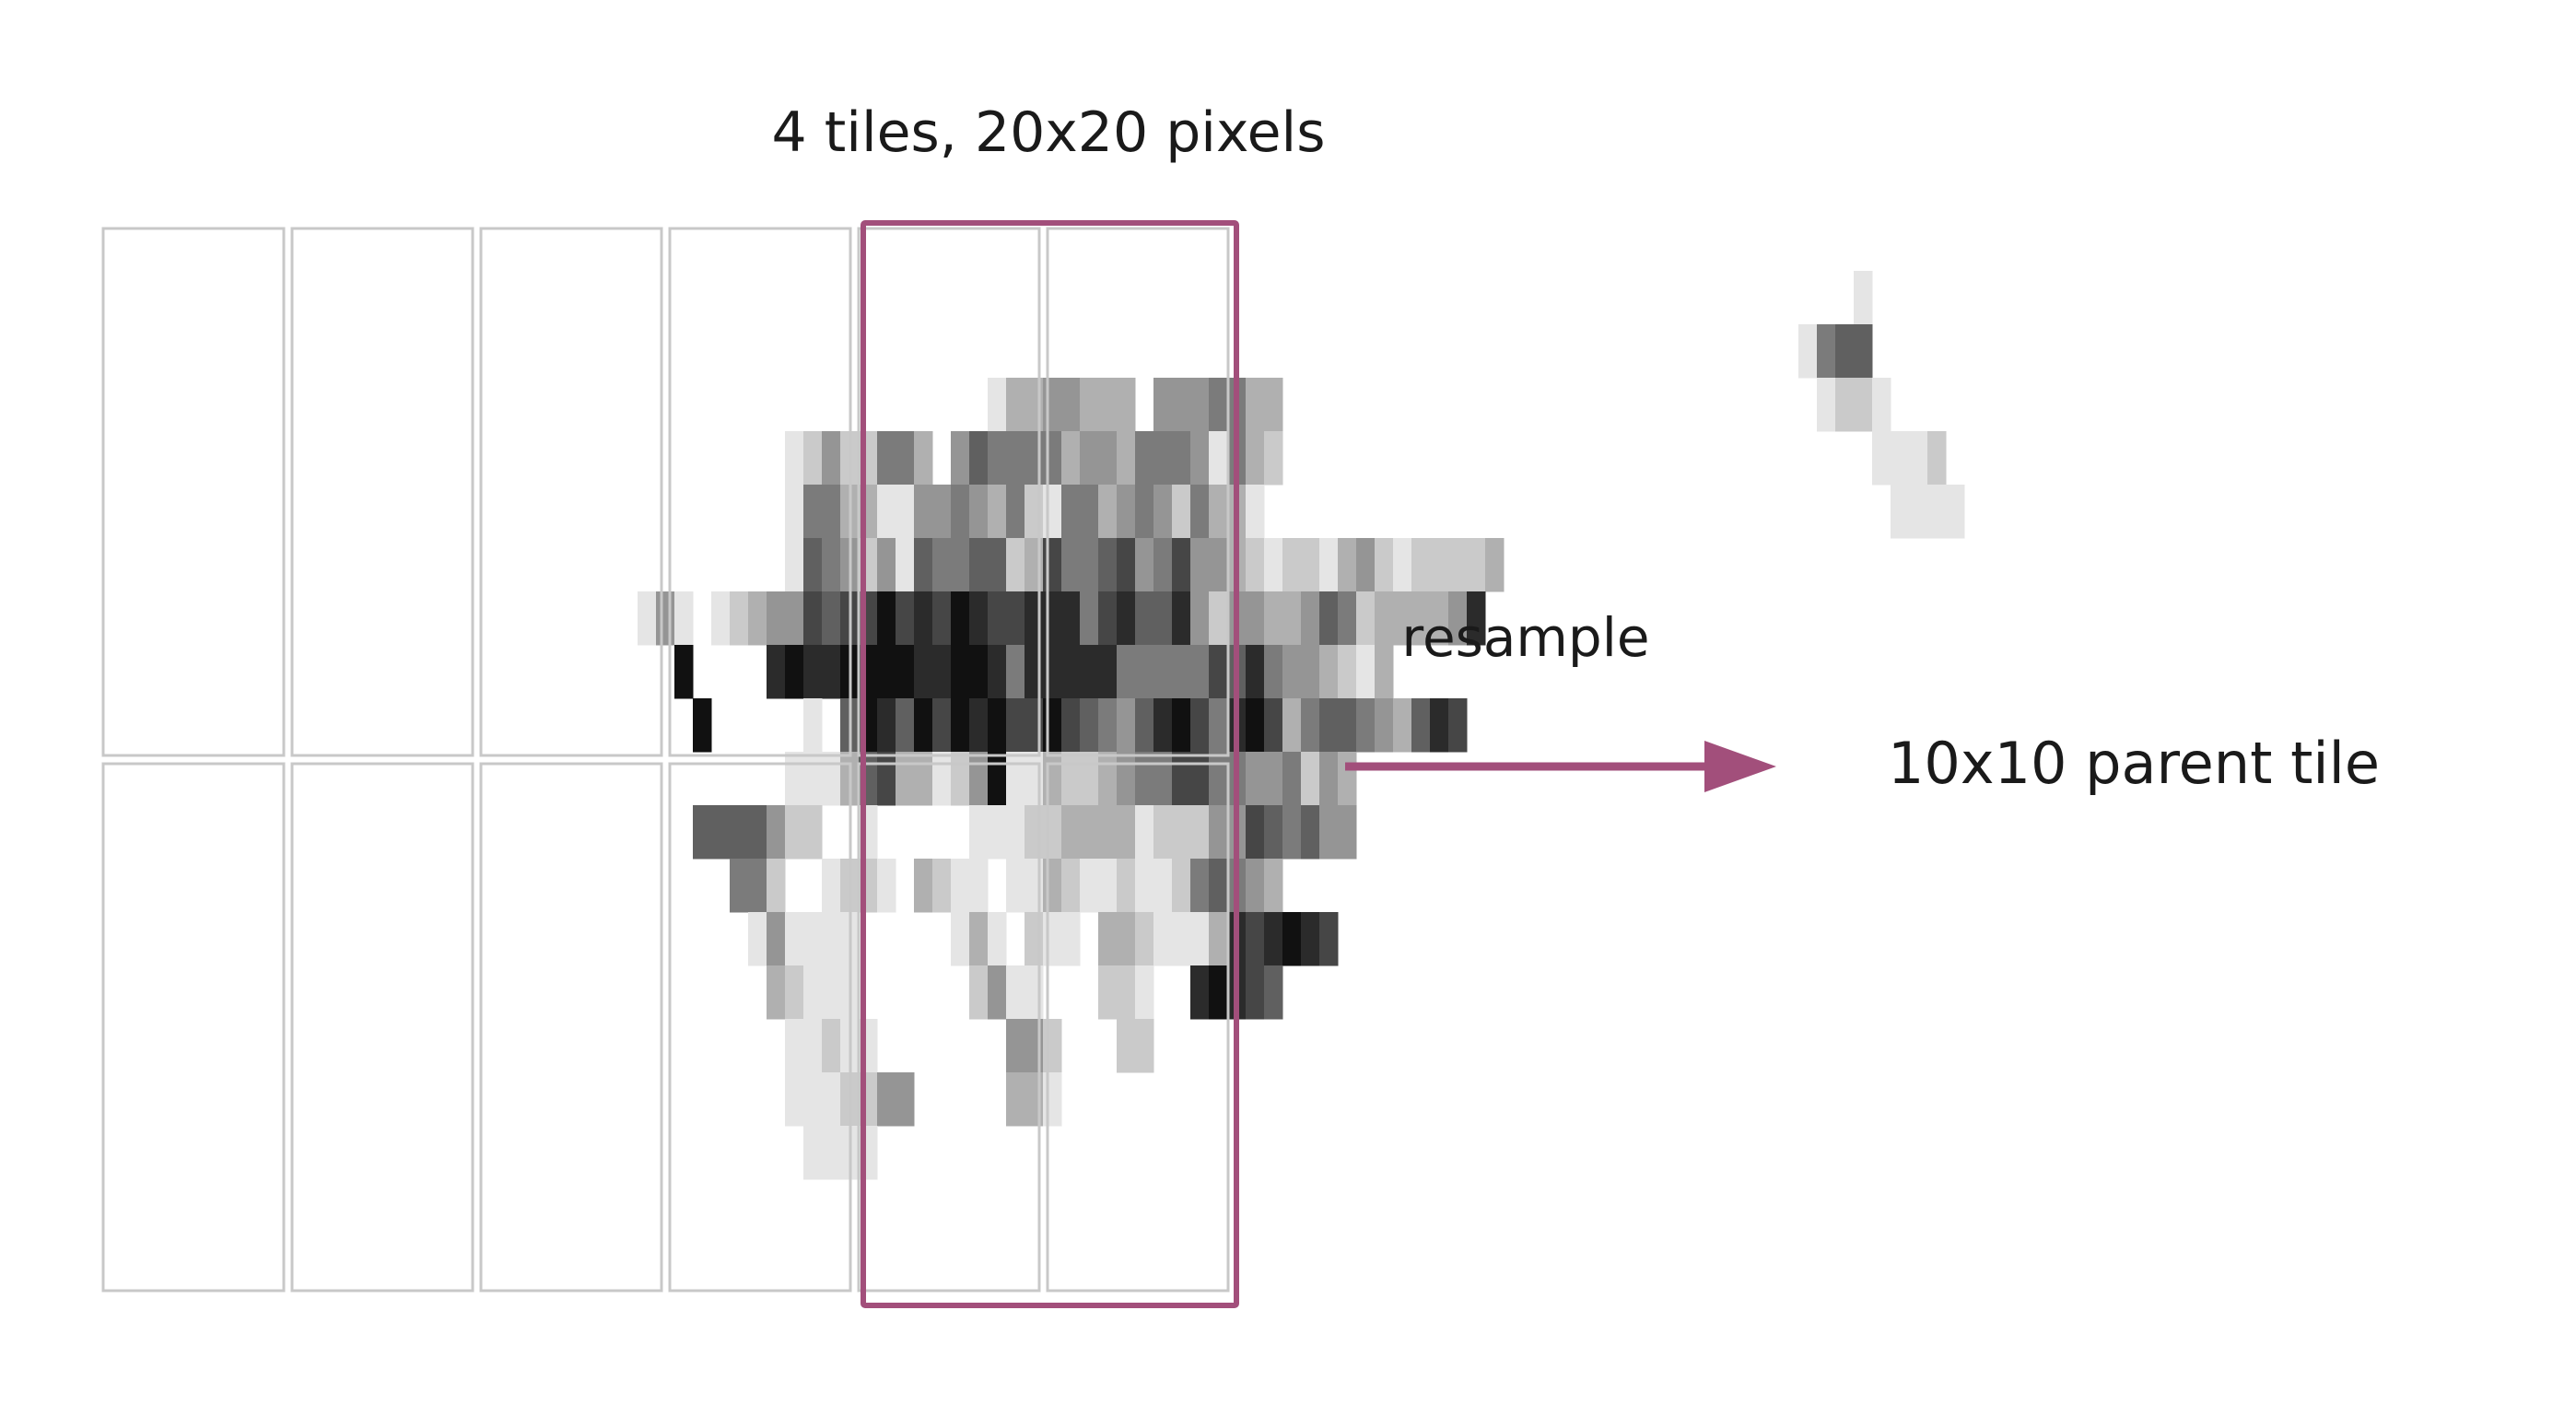  I want to click on parent-tile-label: 10x10 parent tile, so click(2134, 763).